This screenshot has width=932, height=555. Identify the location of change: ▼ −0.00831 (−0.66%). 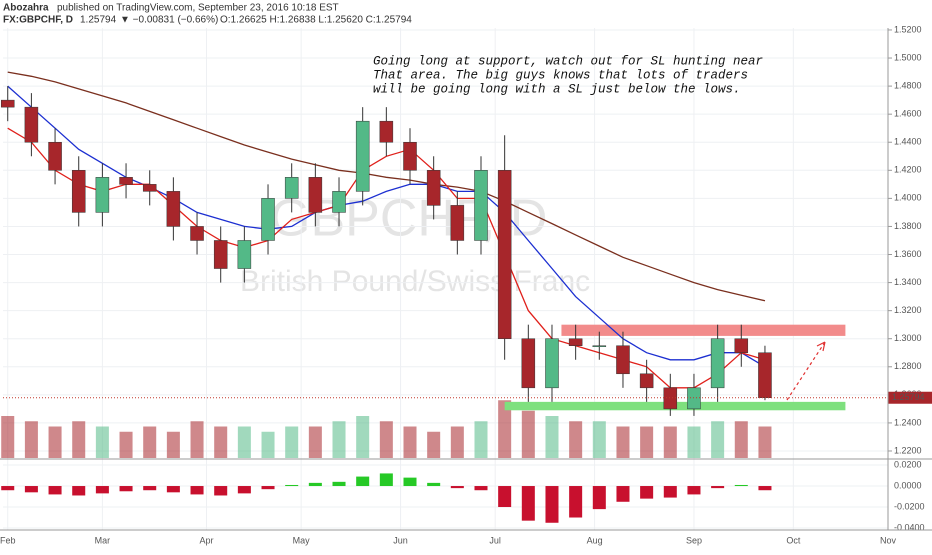
(169, 20).